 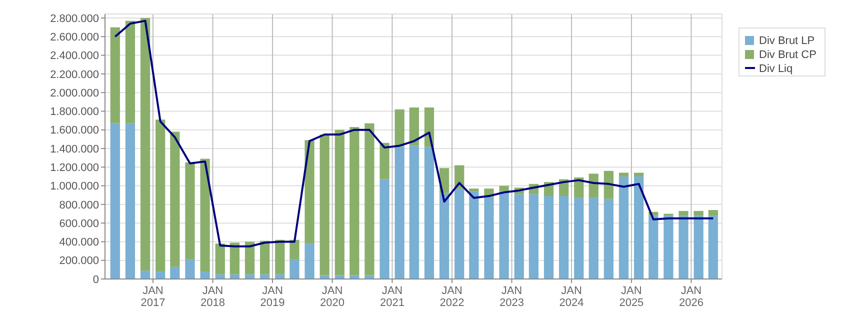 What do you see at coordinates (392, 297) in the screenshot?
I see `x-tick-label: JAN 2021` at bounding box center [392, 297].